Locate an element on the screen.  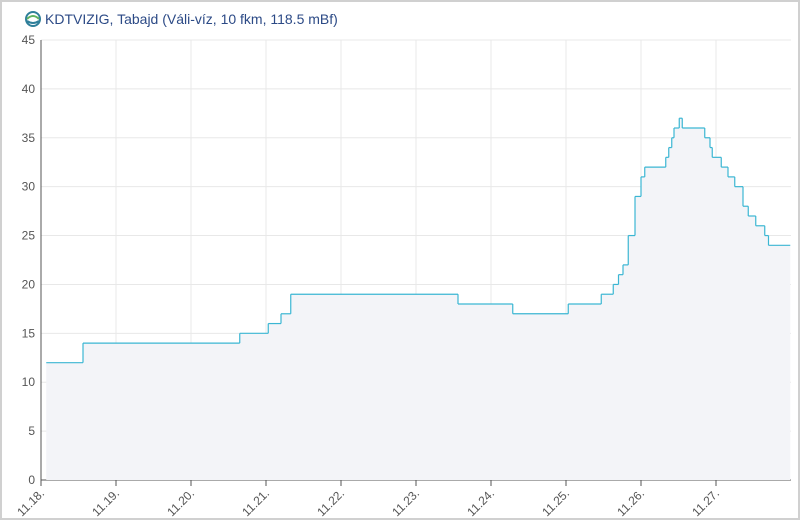
y-tick-label: 10 is located at coordinates (29, 382).